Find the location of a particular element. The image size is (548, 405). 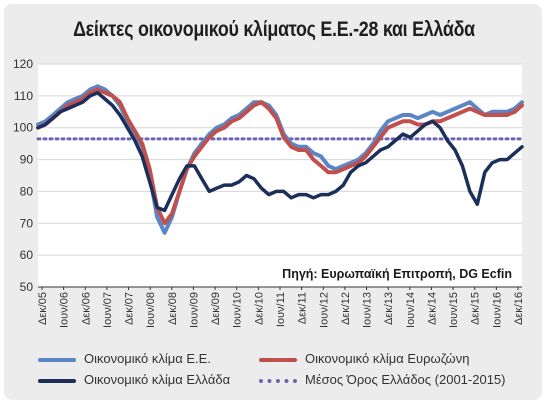

x-tick-label: Δεκ/16 is located at coordinates (519, 308).